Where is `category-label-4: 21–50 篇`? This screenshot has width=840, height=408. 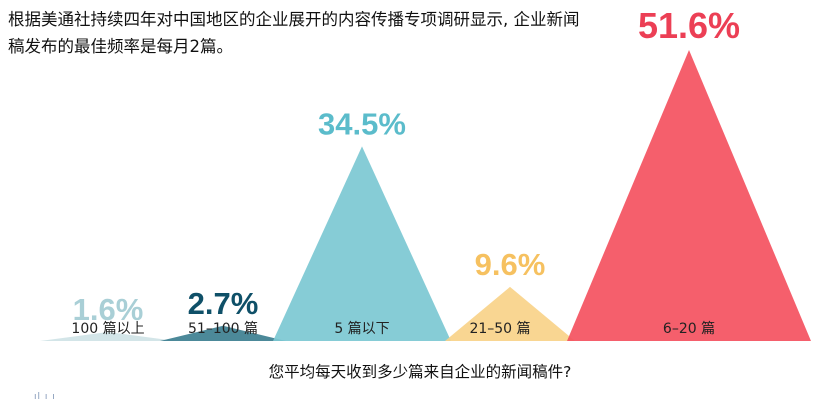 category-label-4: 21–50 篇 is located at coordinates (499, 329).